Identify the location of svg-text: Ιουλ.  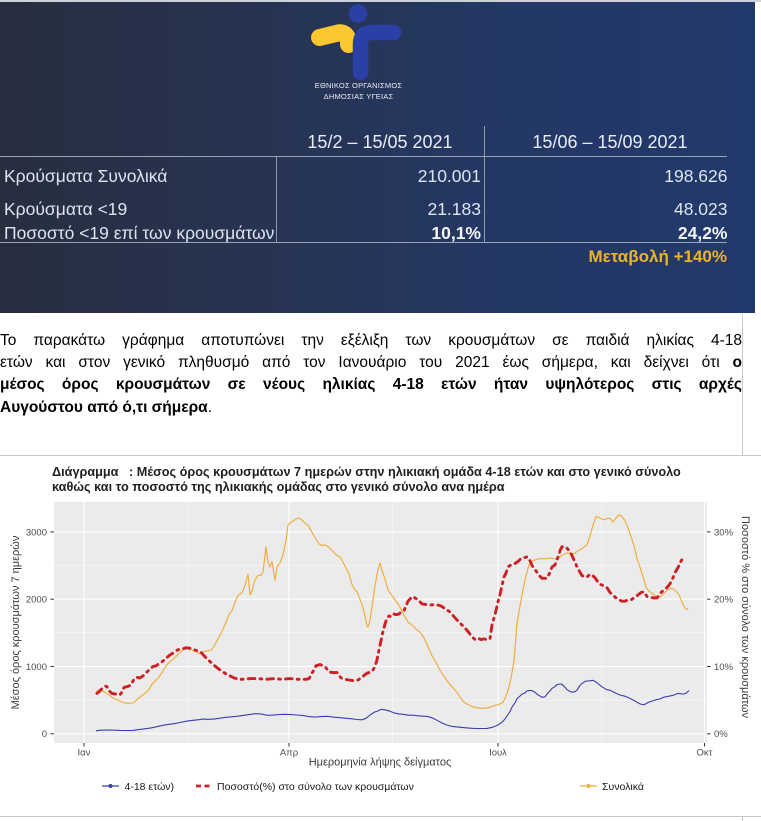
(498, 753).